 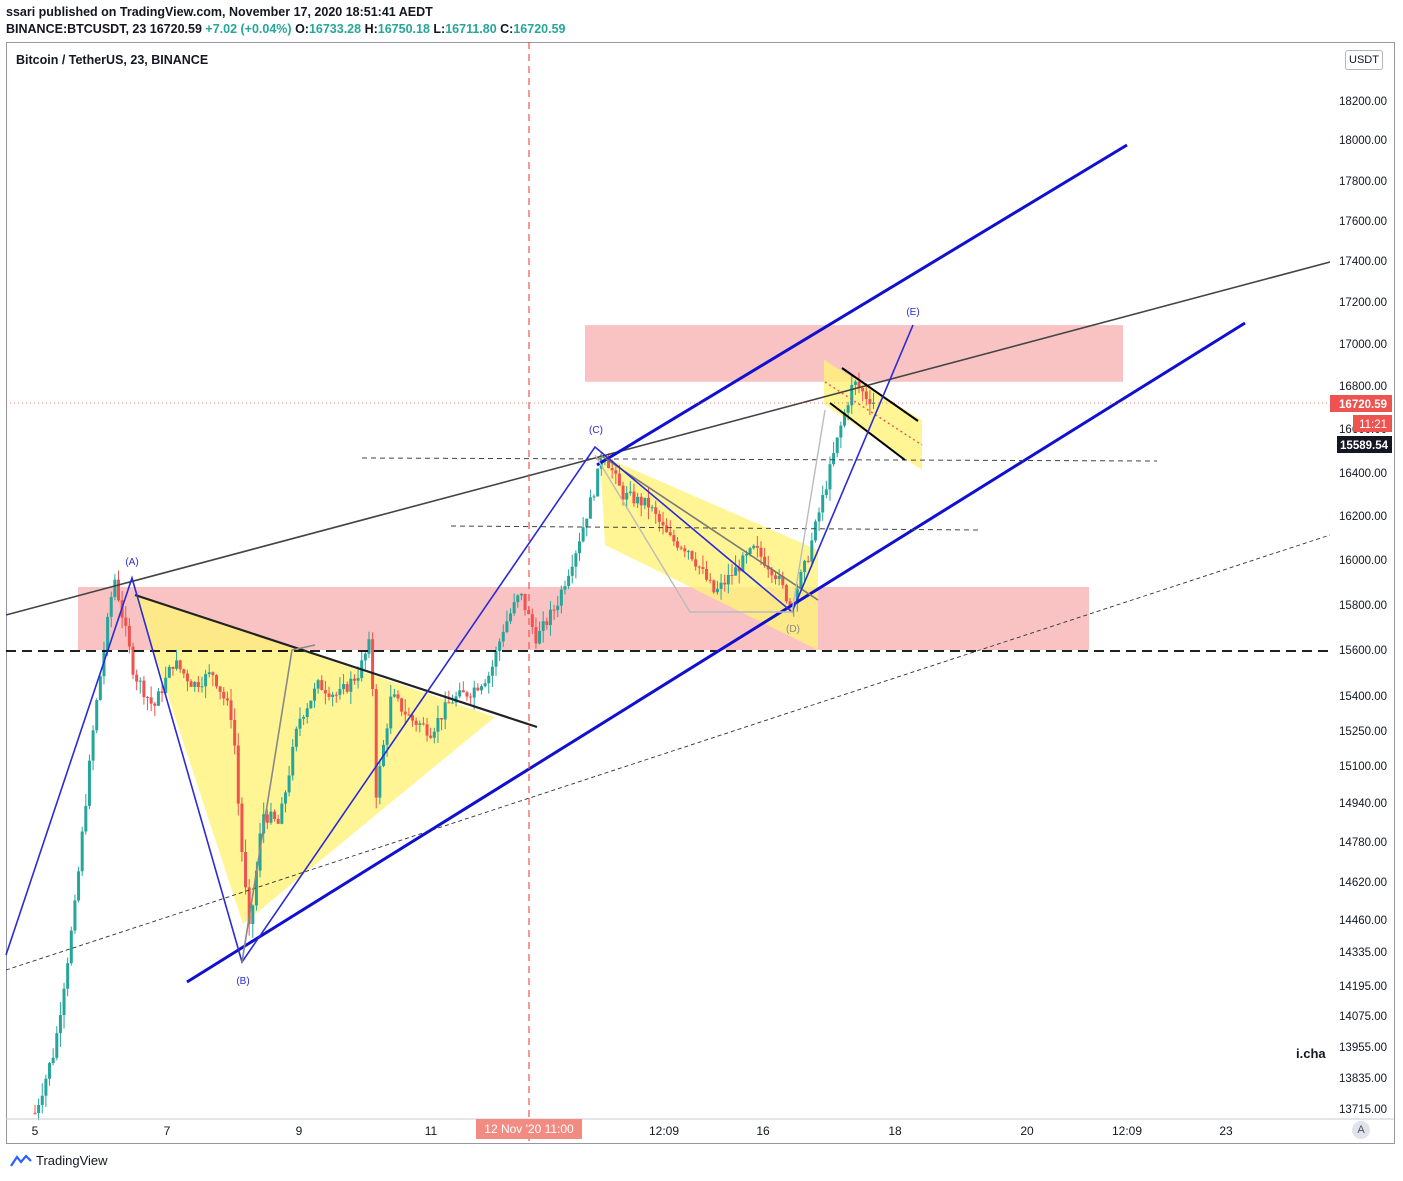 What do you see at coordinates (1363, 141) in the screenshot?
I see `price-tick-label: 18000.00` at bounding box center [1363, 141].